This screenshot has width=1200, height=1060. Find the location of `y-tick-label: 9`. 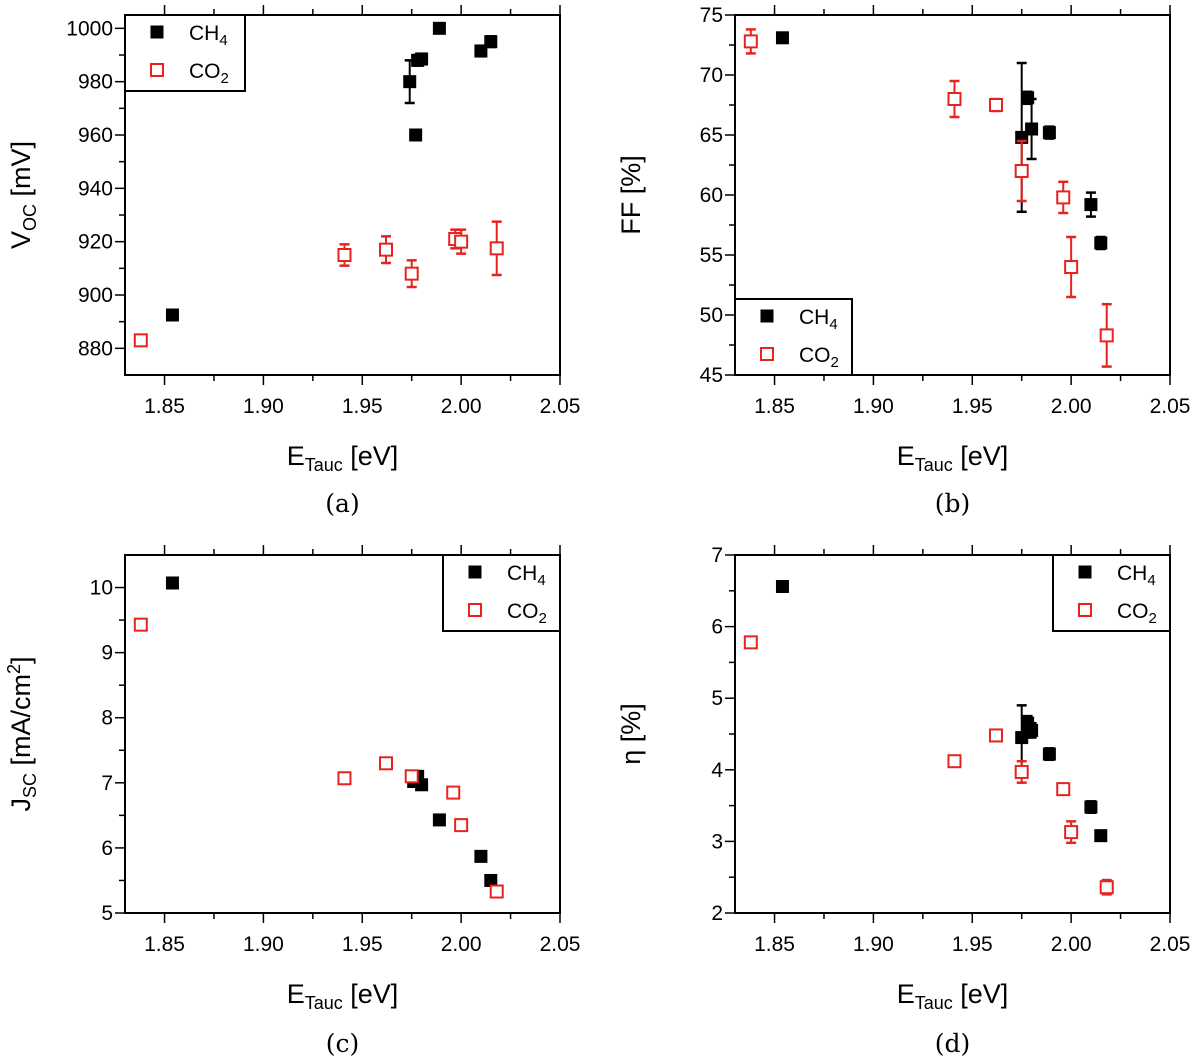

y-tick-label: 9 is located at coordinates (107, 653).